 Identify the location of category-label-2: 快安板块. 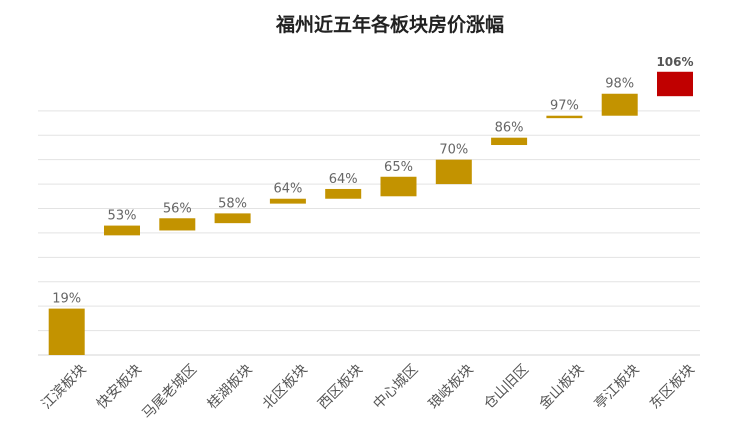
(119, 387).